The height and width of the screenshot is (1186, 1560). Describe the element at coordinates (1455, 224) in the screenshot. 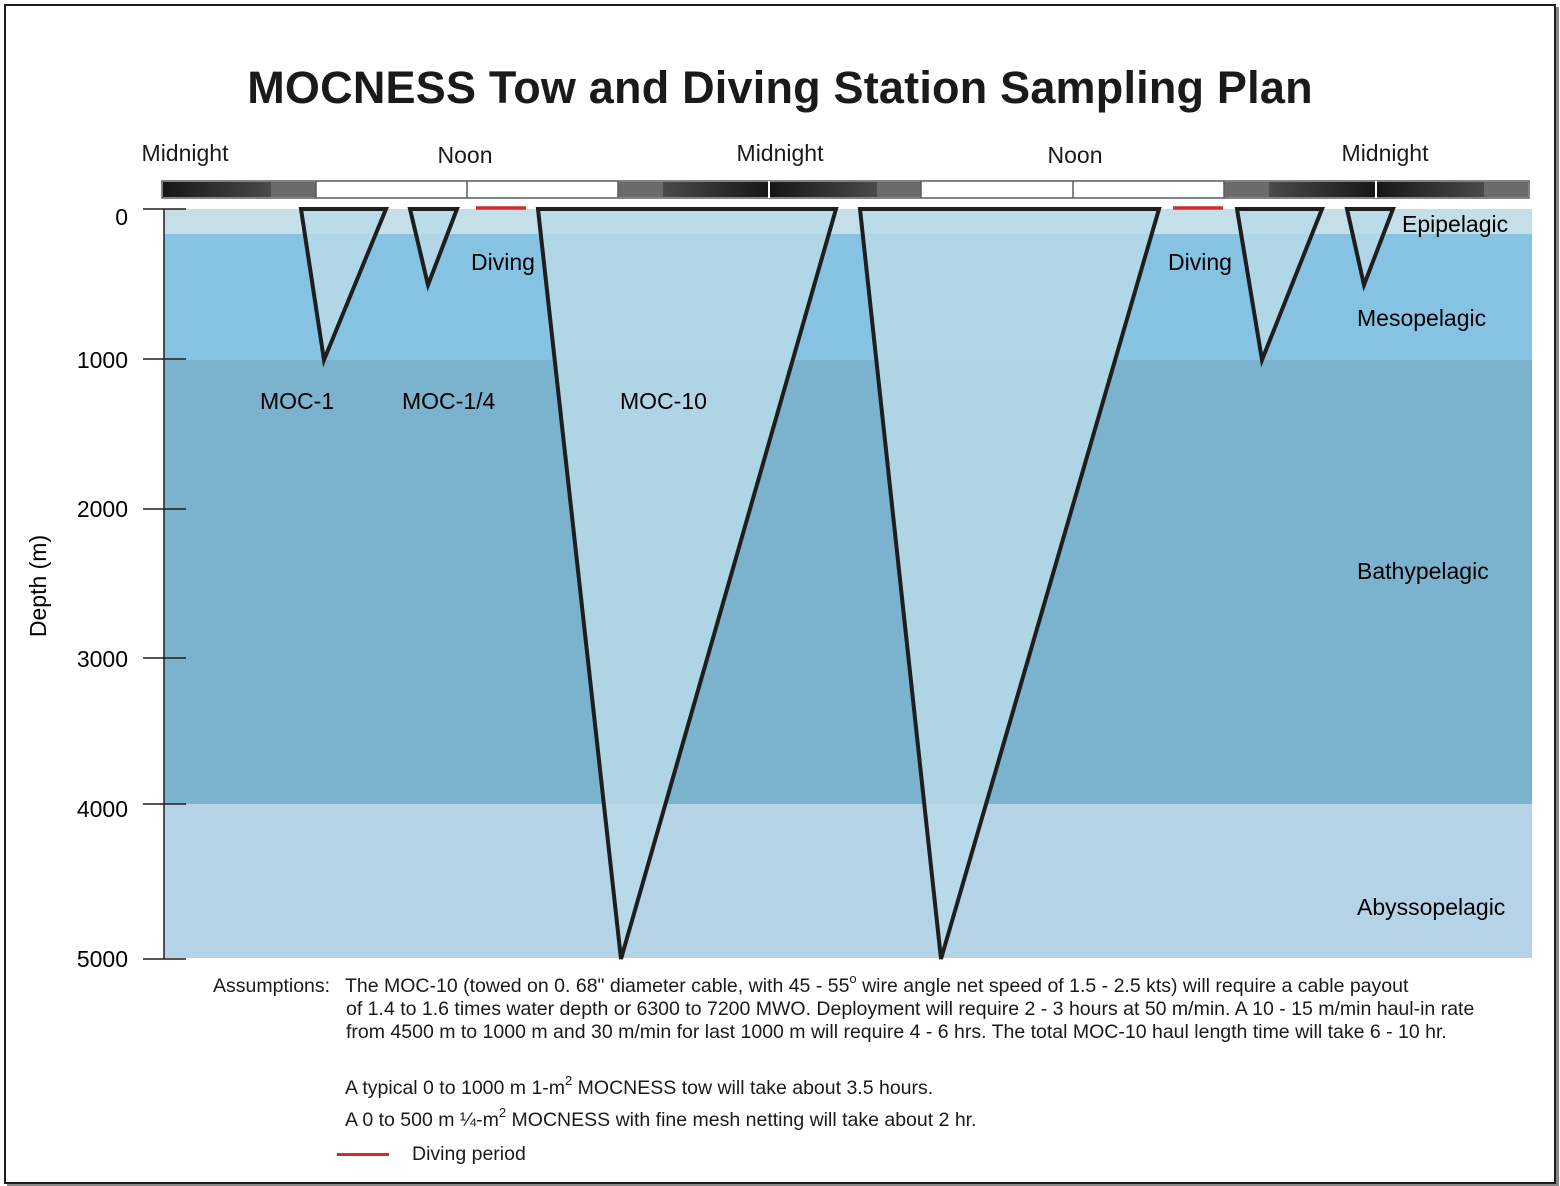

I see `zone-label-epipelagic: Epipelagic` at that location.